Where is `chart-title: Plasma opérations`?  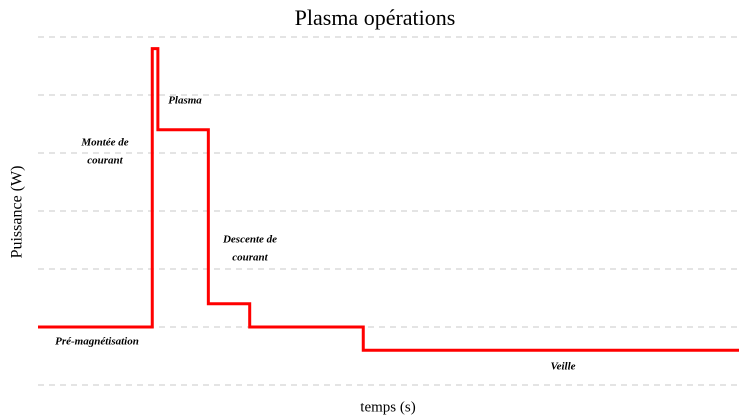
chart-title: Plasma opérations is located at coordinates (375, 17).